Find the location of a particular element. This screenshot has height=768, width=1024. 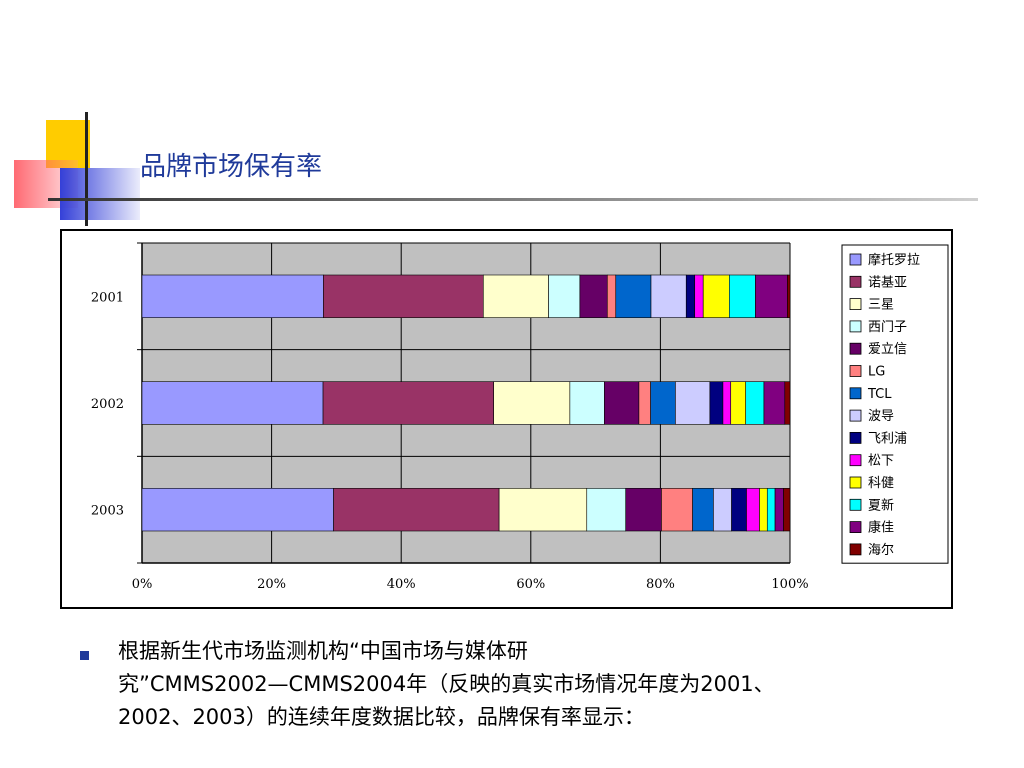

y-tick-label: 2002 is located at coordinates (107, 404).